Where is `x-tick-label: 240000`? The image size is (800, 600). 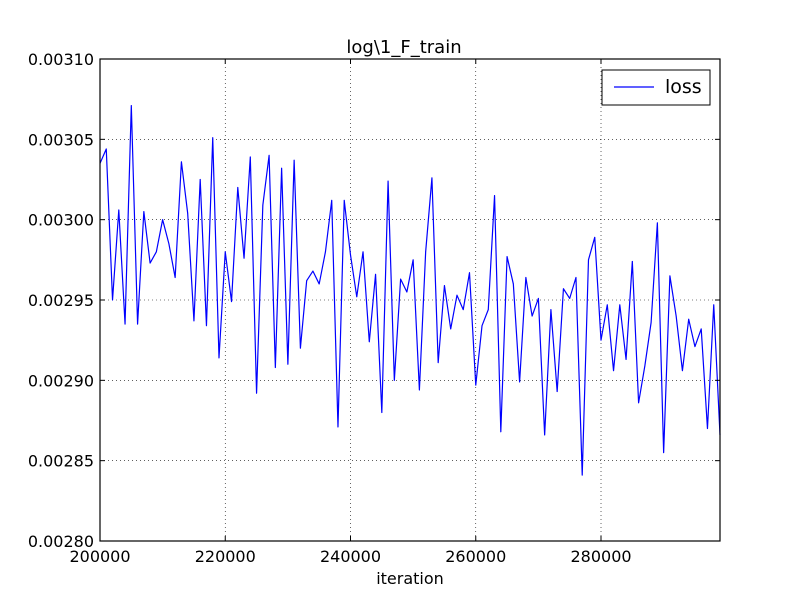 x-tick-label: 240000 is located at coordinates (350, 556).